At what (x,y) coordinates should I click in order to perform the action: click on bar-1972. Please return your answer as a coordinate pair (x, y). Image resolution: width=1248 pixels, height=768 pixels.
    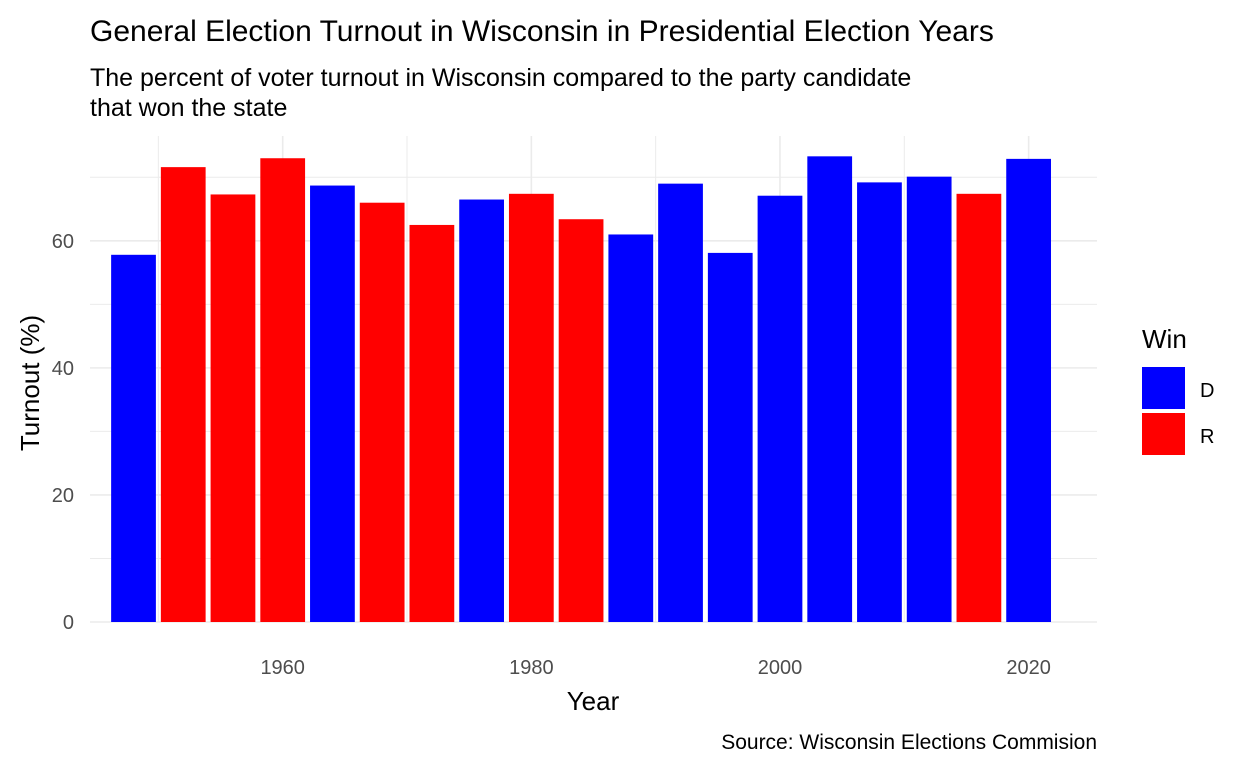
    Looking at the image, I should click on (432, 423).